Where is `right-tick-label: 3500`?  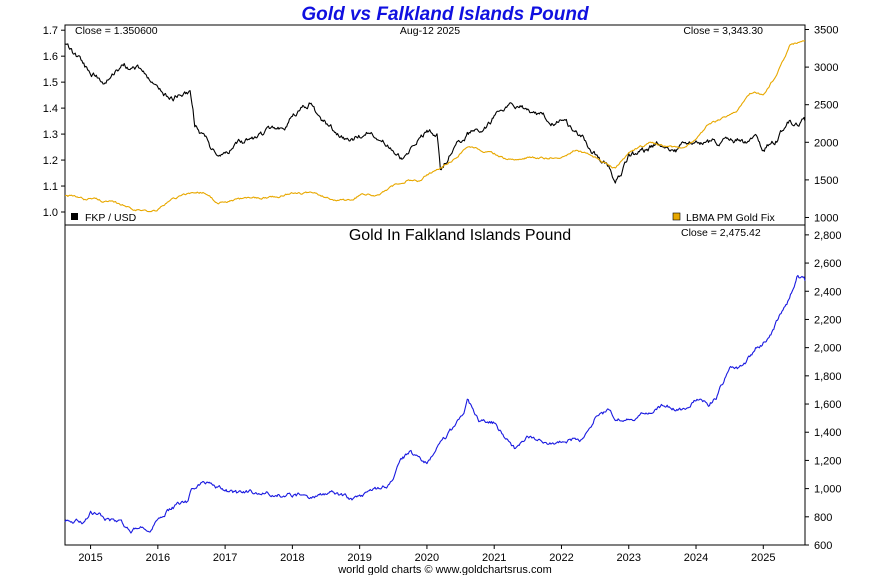 right-tick-label: 3500 is located at coordinates (826, 31).